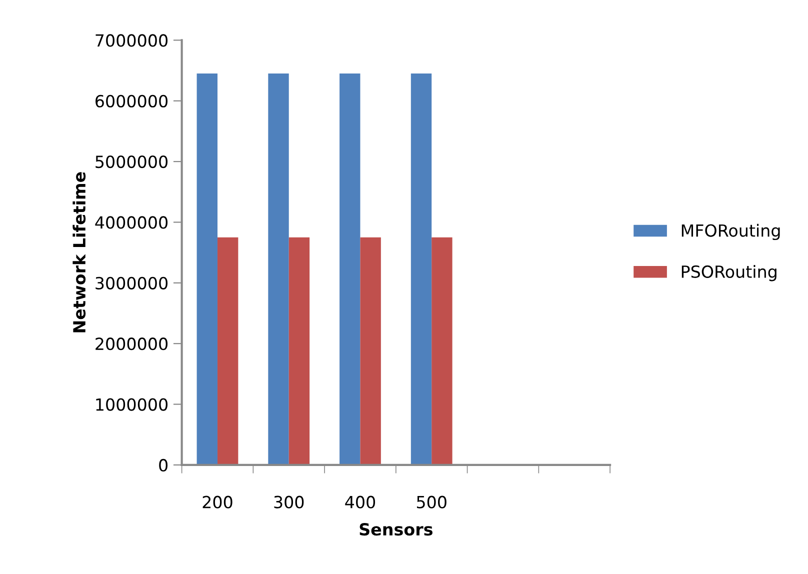  What do you see at coordinates (132, 101) in the screenshot?
I see `y-tick-label: 6000000` at bounding box center [132, 101].